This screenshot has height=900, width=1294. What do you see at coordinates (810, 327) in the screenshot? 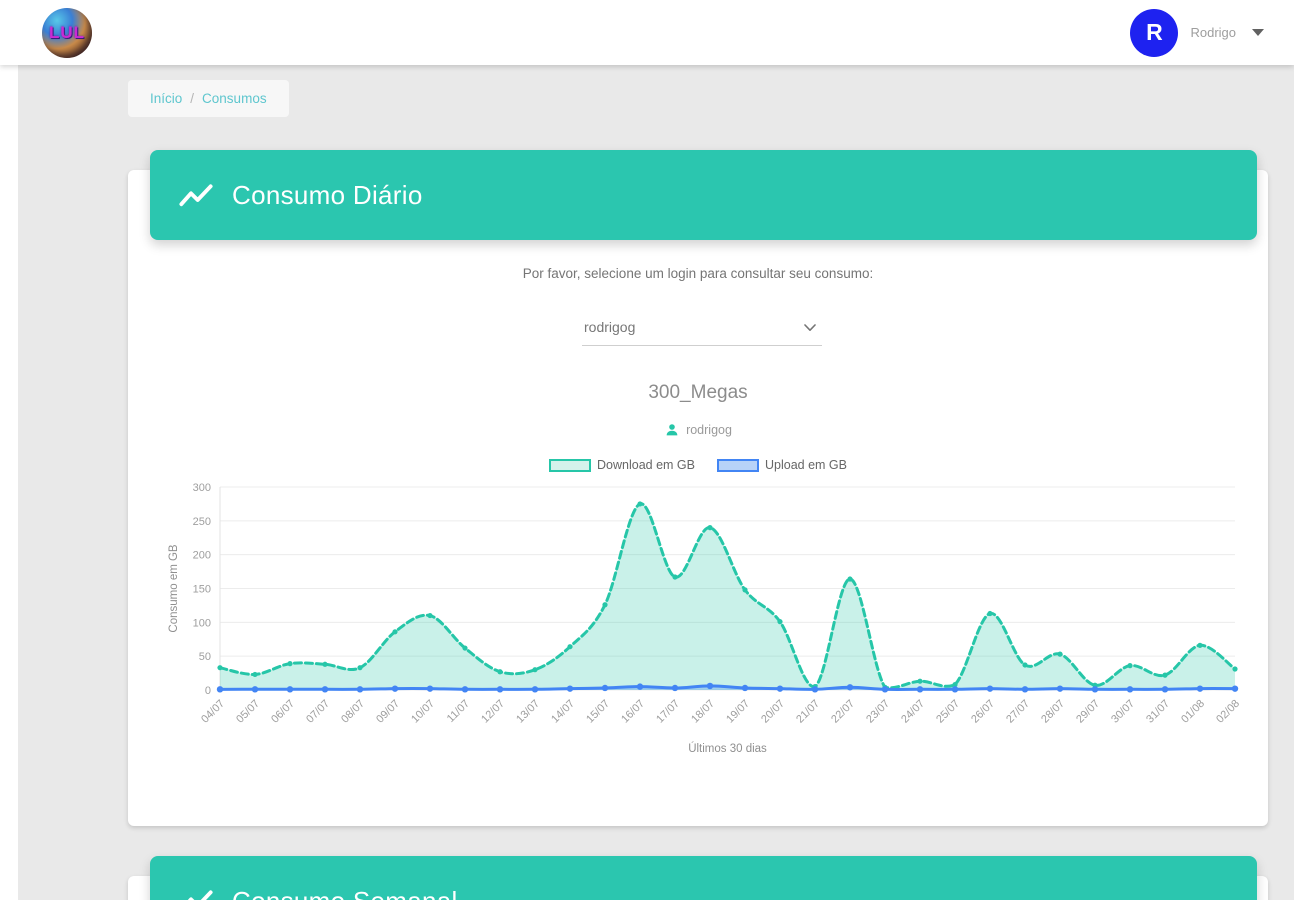
I see `select-chevron-icon` at bounding box center [810, 327].